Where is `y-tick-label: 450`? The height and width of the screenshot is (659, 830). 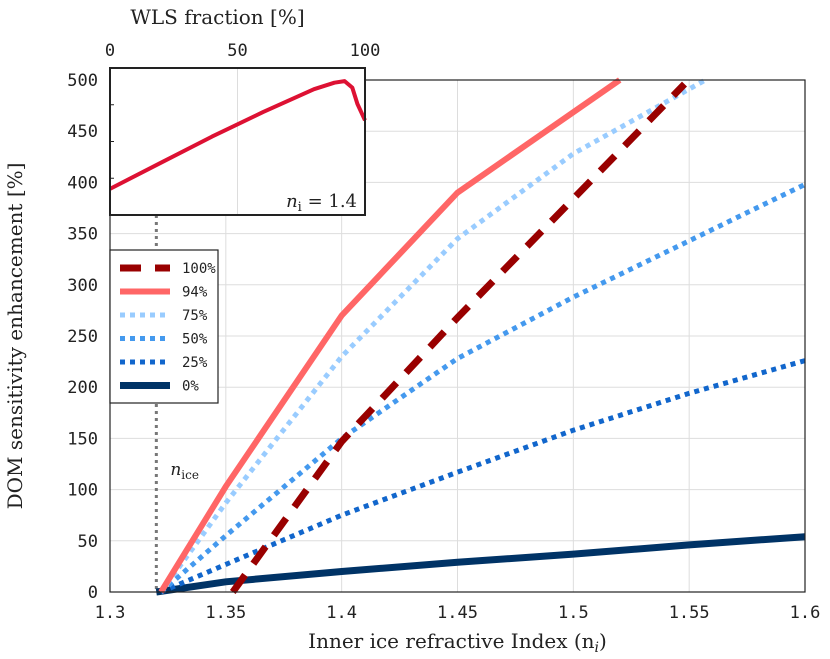
y-tick-label: 450 is located at coordinates (82, 132).